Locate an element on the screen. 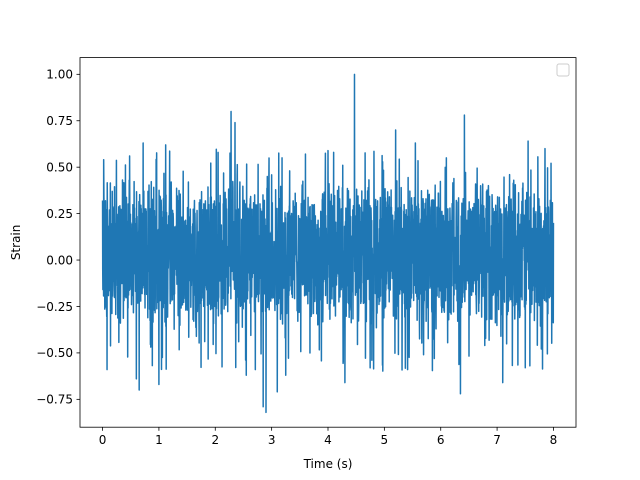  legend-box is located at coordinates (563, 70).